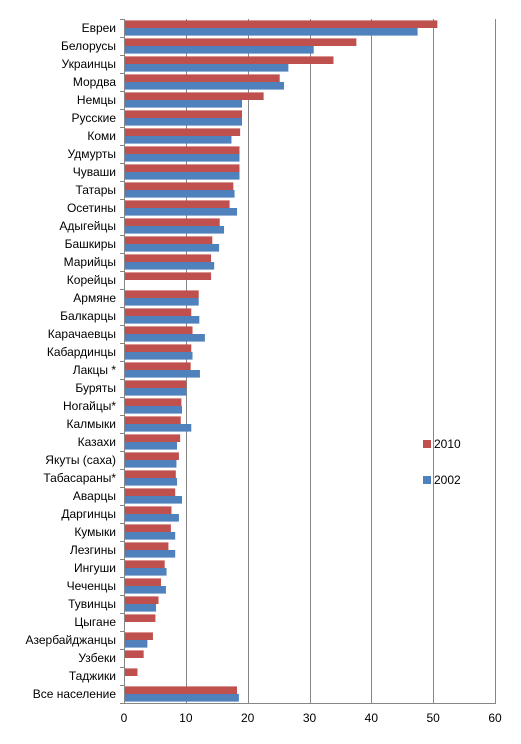 This screenshot has height=744, width=521. What do you see at coordinates (281, 24) in the screenshot?
I see `bar-2010-евреи` at bounding box center [281, 24].